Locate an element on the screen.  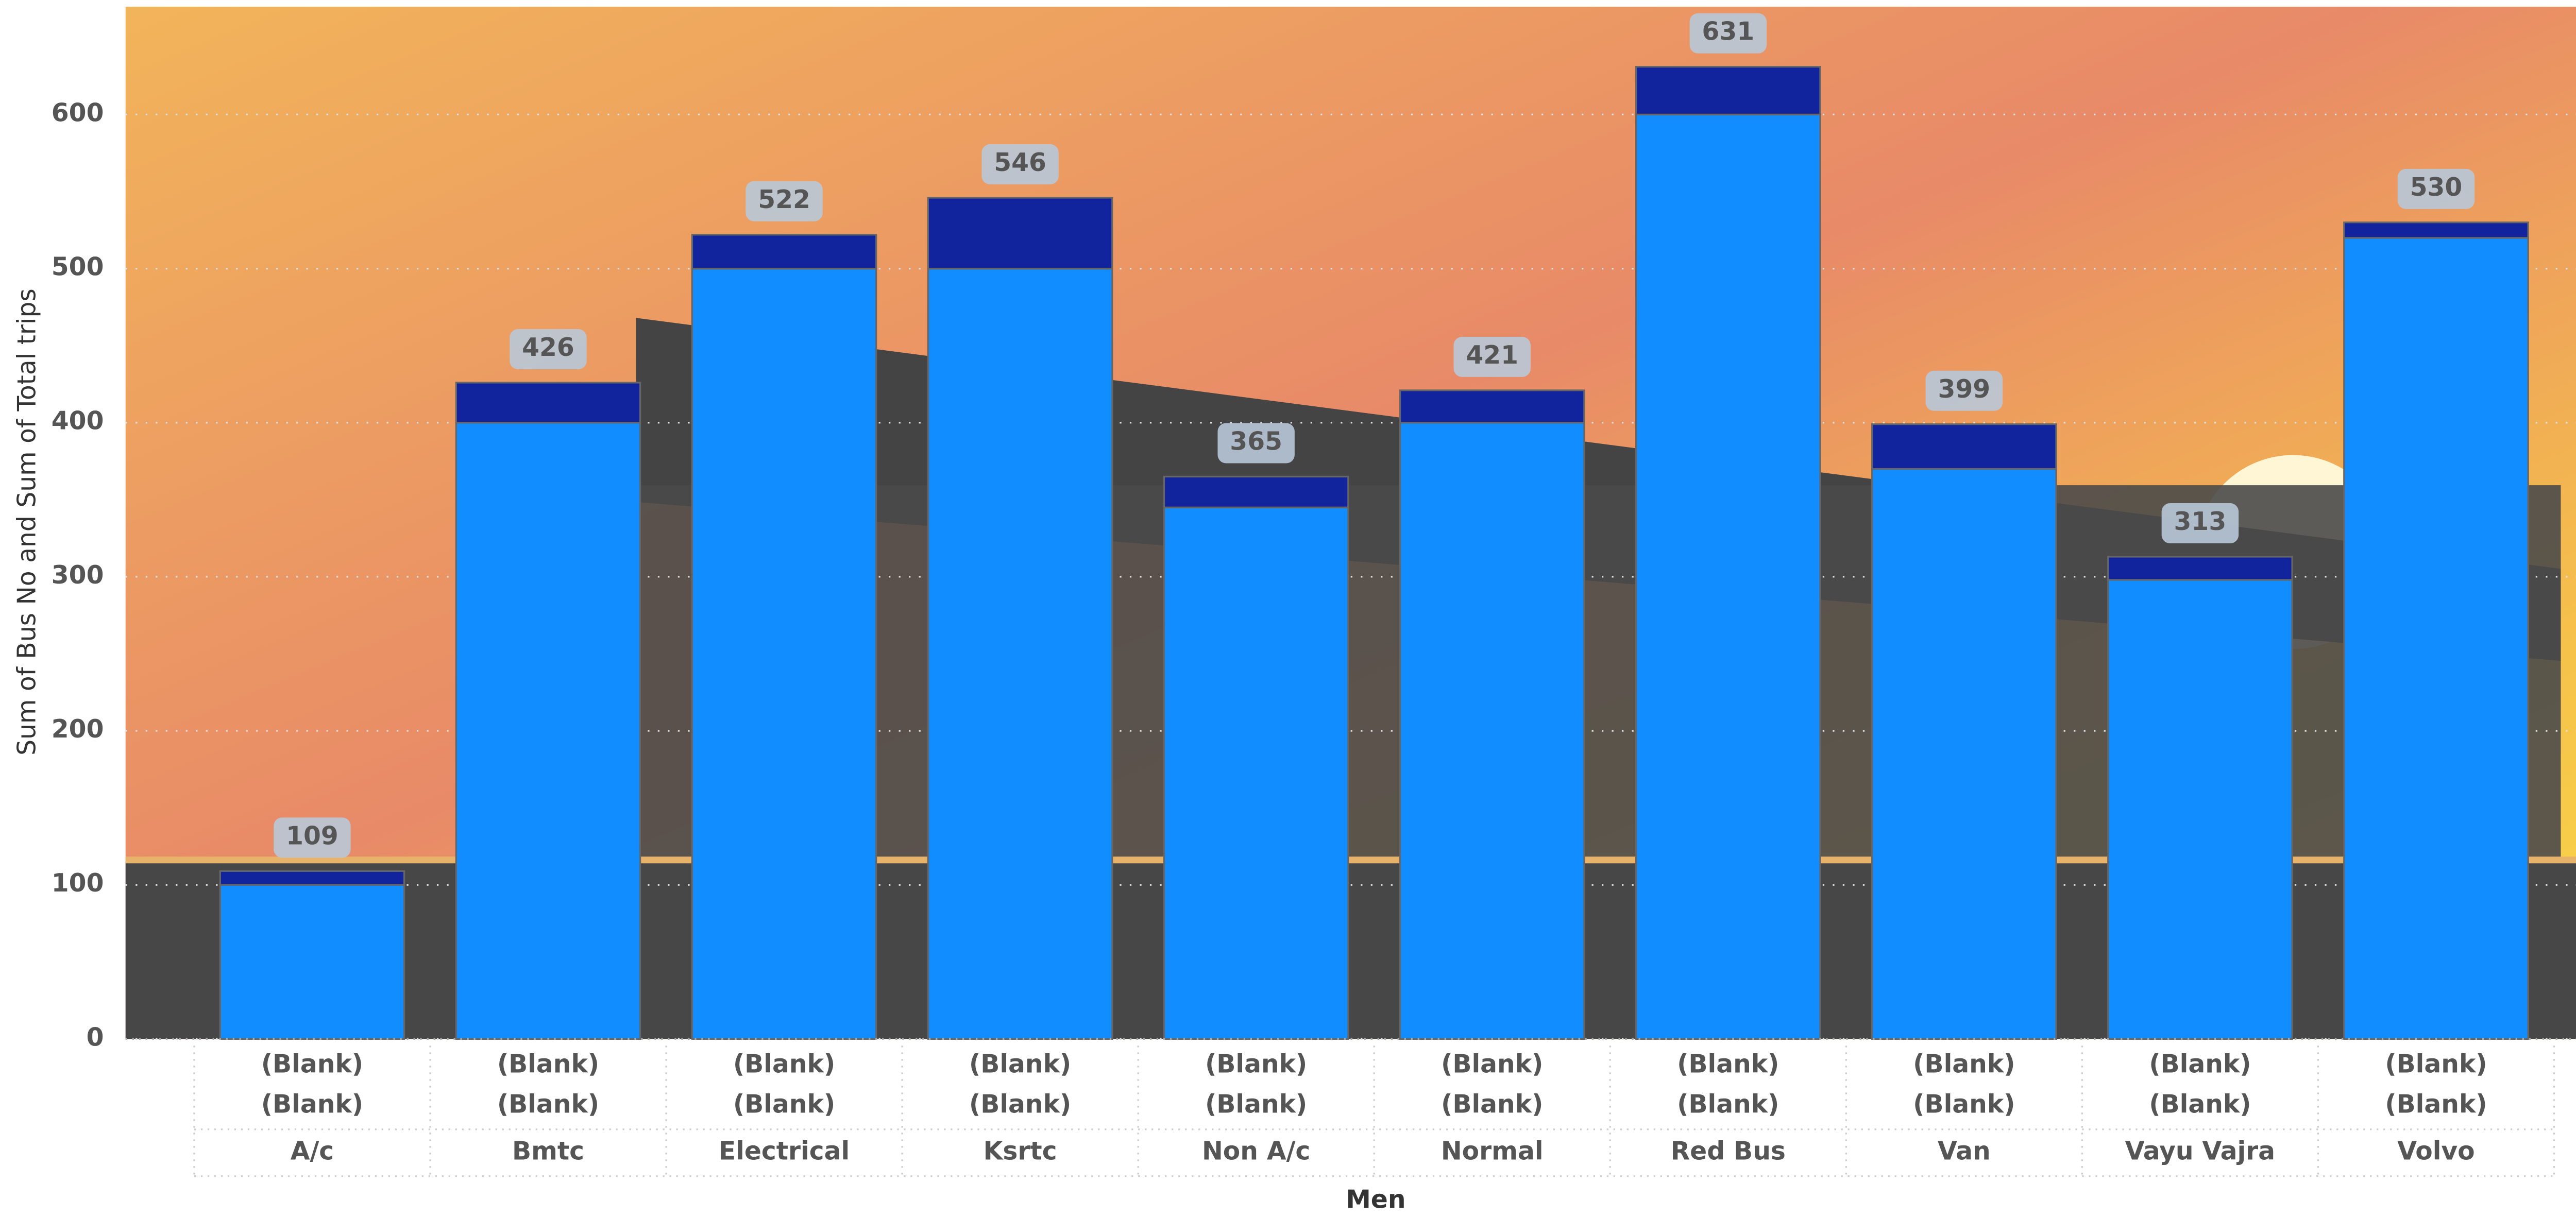
total-label: 109 is located at coordinates (312, 835).